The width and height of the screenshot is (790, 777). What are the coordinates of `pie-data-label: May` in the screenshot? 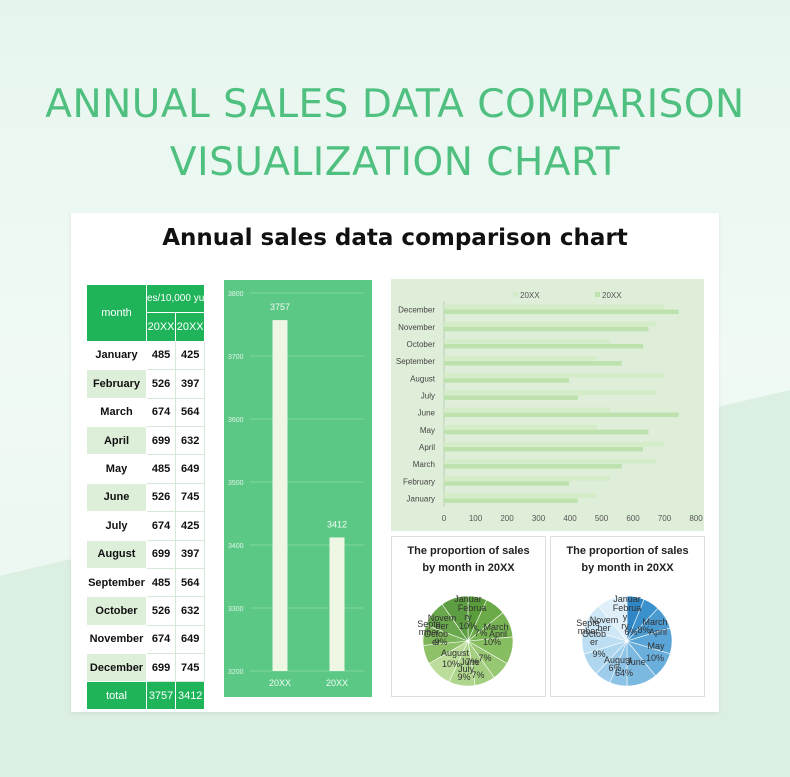 It's located at (656, 646).